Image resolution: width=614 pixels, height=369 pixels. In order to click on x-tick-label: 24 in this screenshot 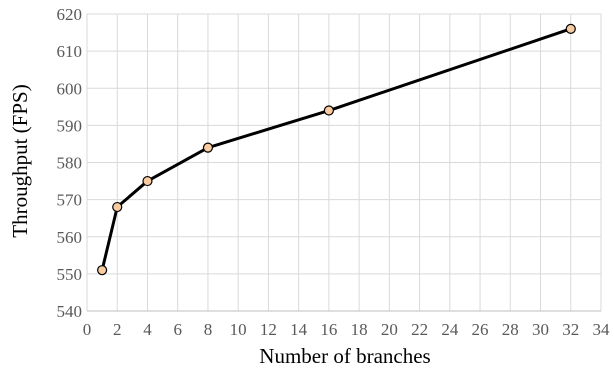, I will do `click(450, 329)`.